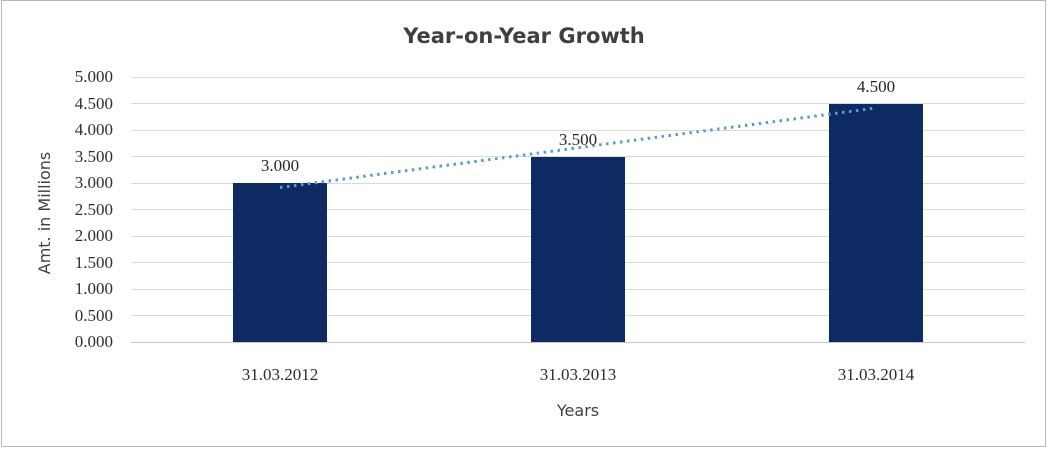 The image size is (1048, 450). What do you see at coordinates (93, 288) in the screenshot?
I see `y-tick-label: 1.000` at bounding box center [93, 288].